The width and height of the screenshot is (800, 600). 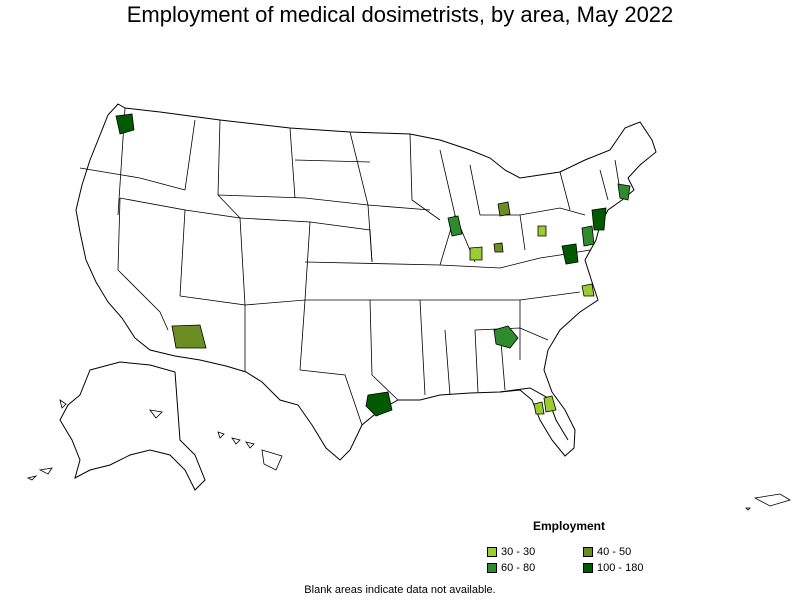 What do you see at coordinates (455, 226) in the screenshot?
I see `area-chicago` at bounding box center [455, 226].